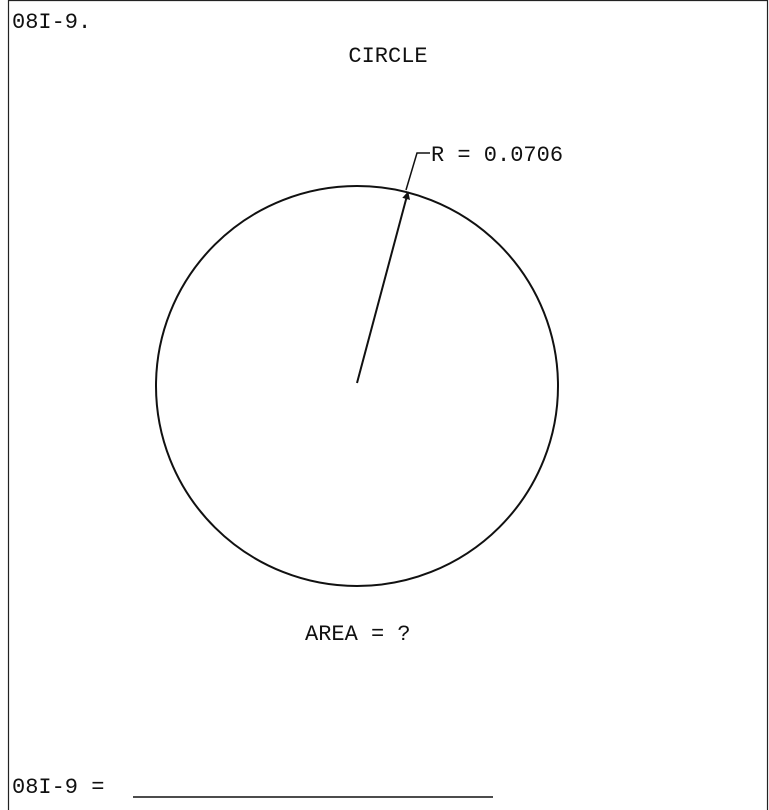 Image resolution: width=769 pixels, height=810 pixels. Describe the element at coordinates (58, 787) in the screenshot. I see `answer-label: 08I-9 =` at that location.